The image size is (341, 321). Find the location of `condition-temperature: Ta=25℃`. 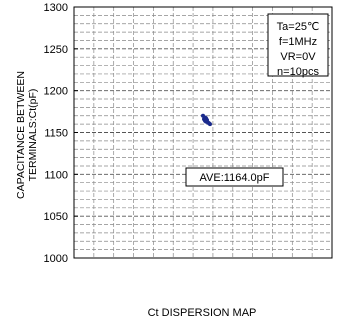

condition-temperature: Ta=25℃ is located at coordinates (298, 27).